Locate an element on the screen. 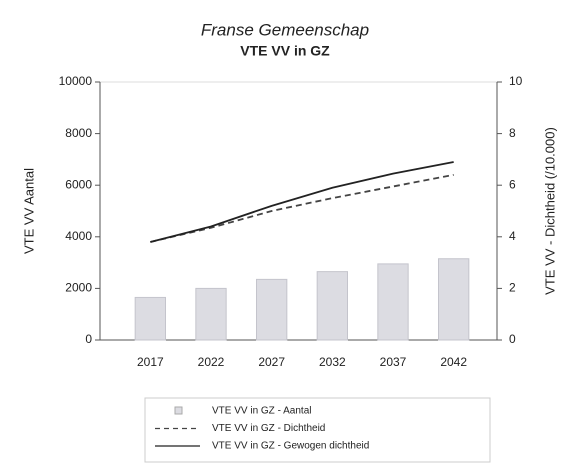  chart-title: Franse Gemeenschap is located at coordinates (285, 29).